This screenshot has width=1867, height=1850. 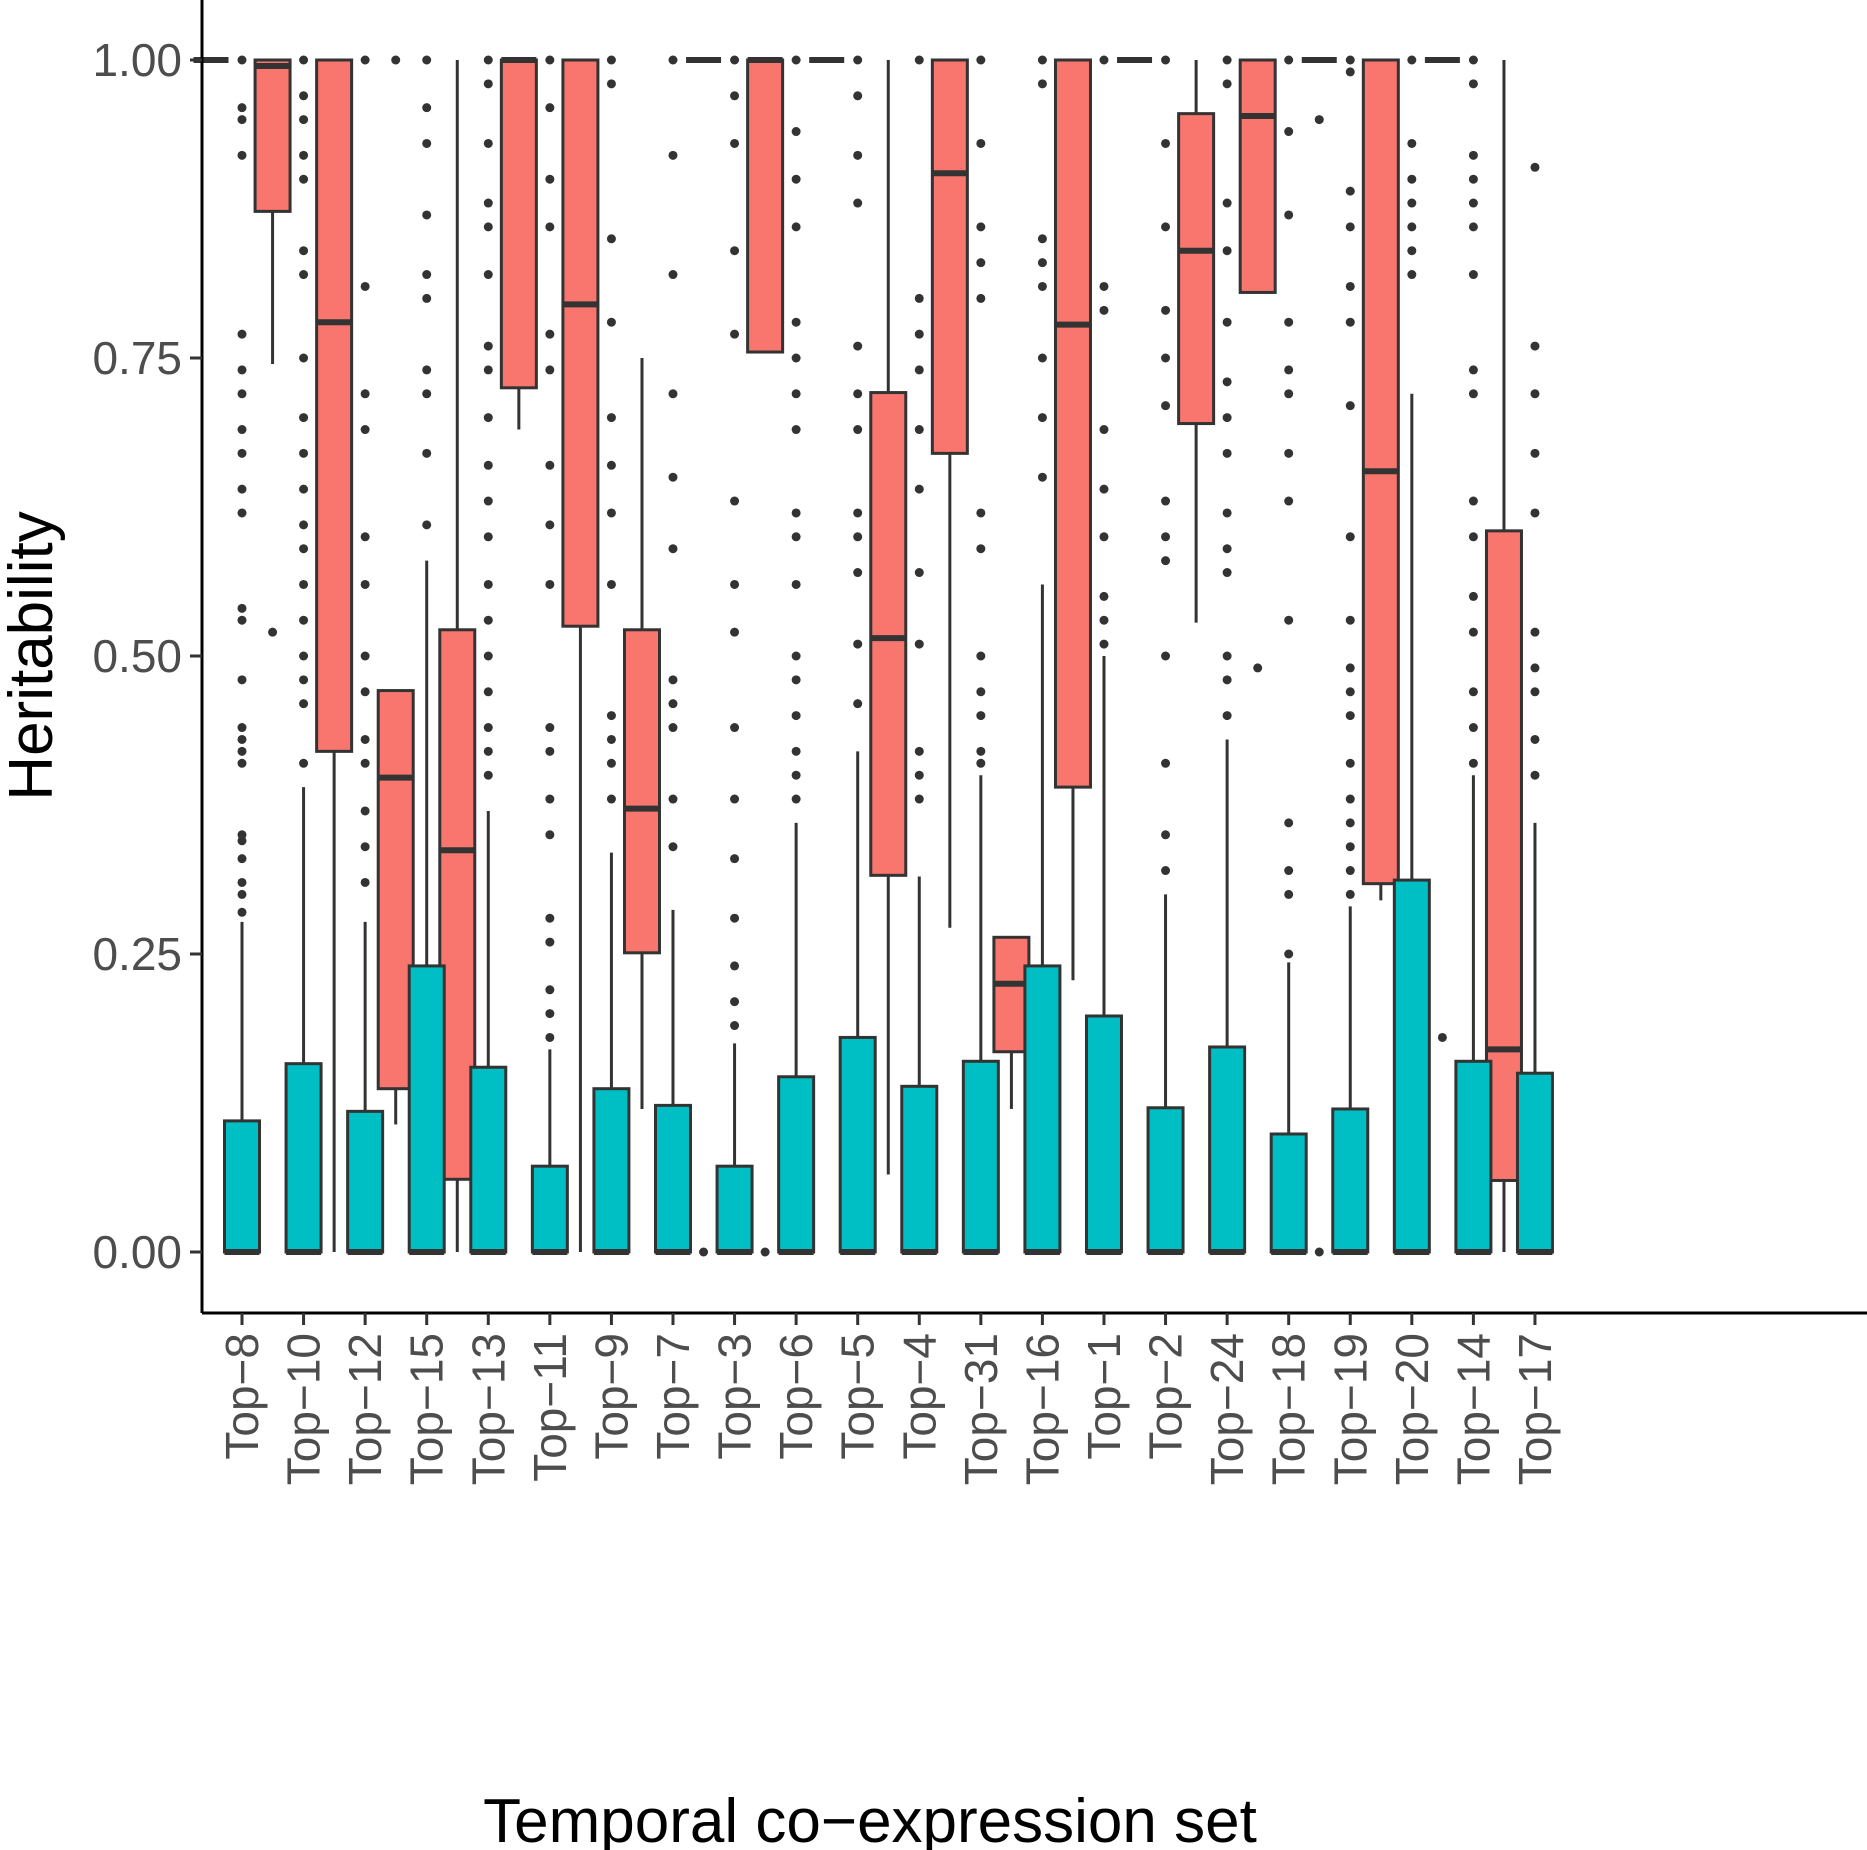 I want to click on x-tick-label: Top−5, so click(x=858, y=1396).